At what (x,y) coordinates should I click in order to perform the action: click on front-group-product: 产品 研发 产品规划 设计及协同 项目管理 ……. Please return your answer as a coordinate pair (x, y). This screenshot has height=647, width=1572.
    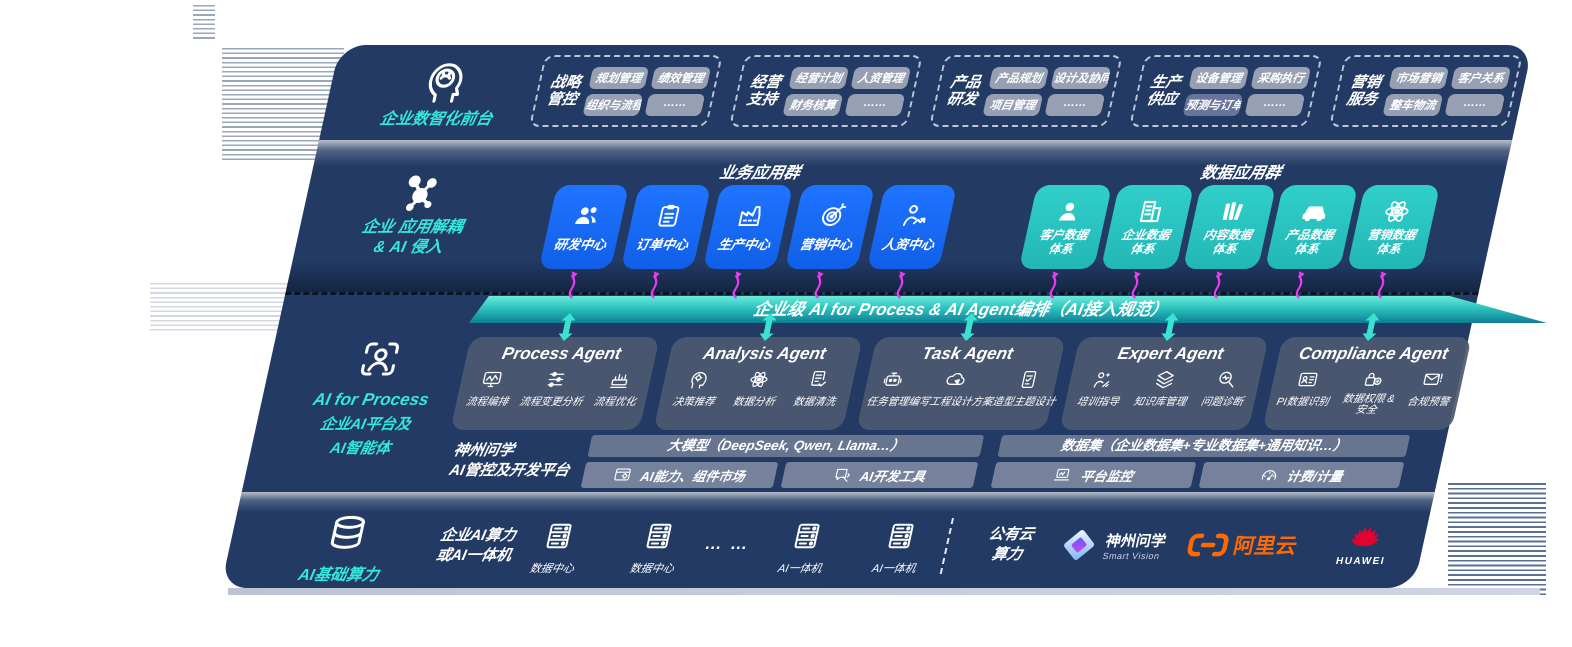
    Looking at the image, I should click on (1025, 91).